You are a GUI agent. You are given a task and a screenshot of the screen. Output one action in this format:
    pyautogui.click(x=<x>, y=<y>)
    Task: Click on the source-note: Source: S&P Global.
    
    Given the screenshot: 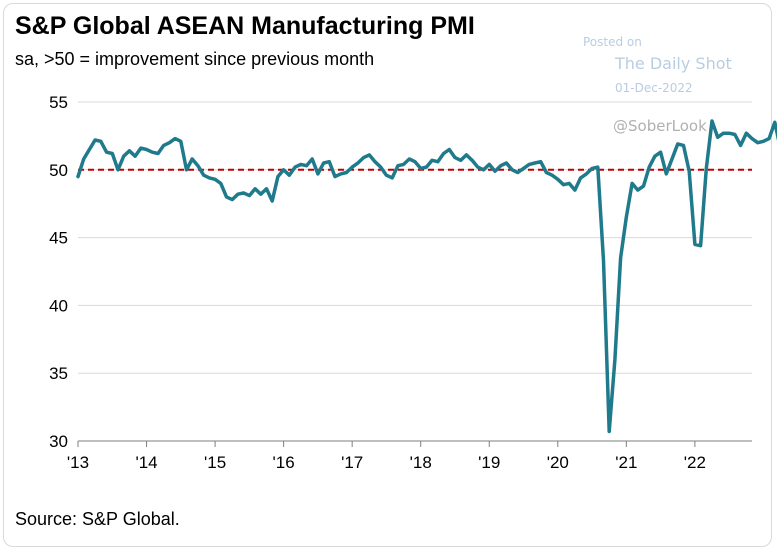 What is the action you would take?
    pyautogui.click(x=97, y=519)
    